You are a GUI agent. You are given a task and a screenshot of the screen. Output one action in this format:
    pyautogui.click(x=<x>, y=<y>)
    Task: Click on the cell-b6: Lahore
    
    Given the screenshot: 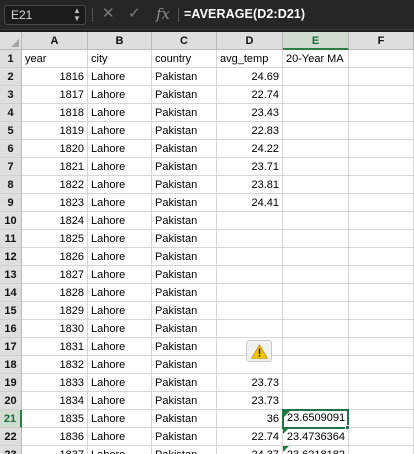 What is the action you would take?
    pyautogui.click(x=120, y=149)
    